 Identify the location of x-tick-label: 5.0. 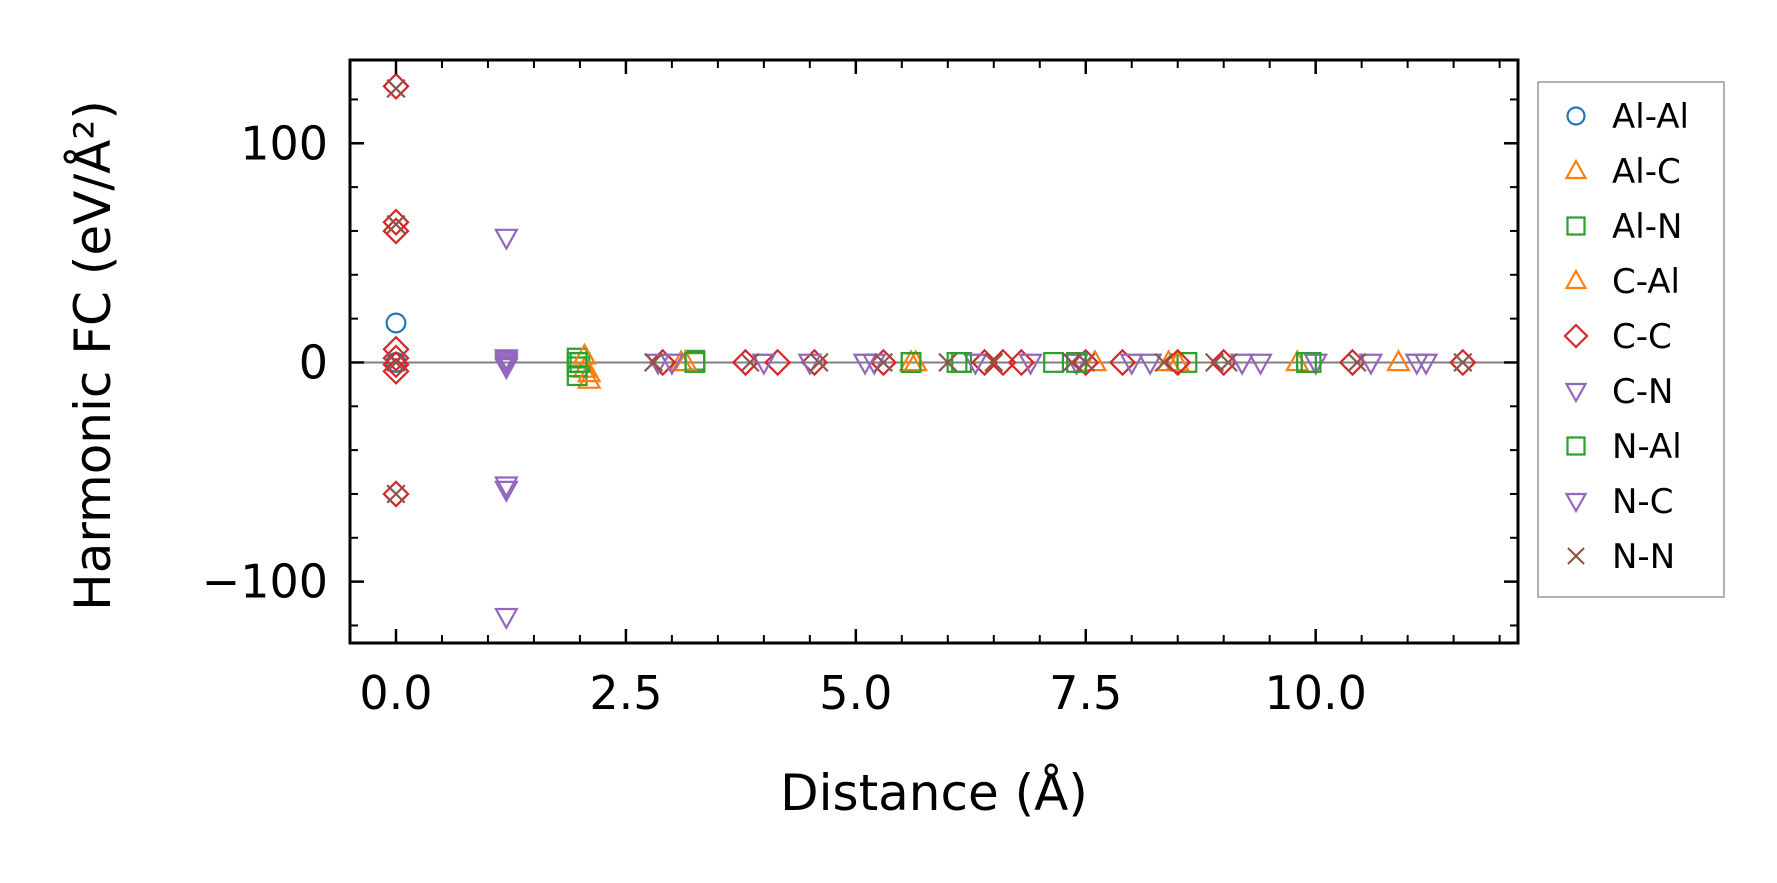
(855, 693).